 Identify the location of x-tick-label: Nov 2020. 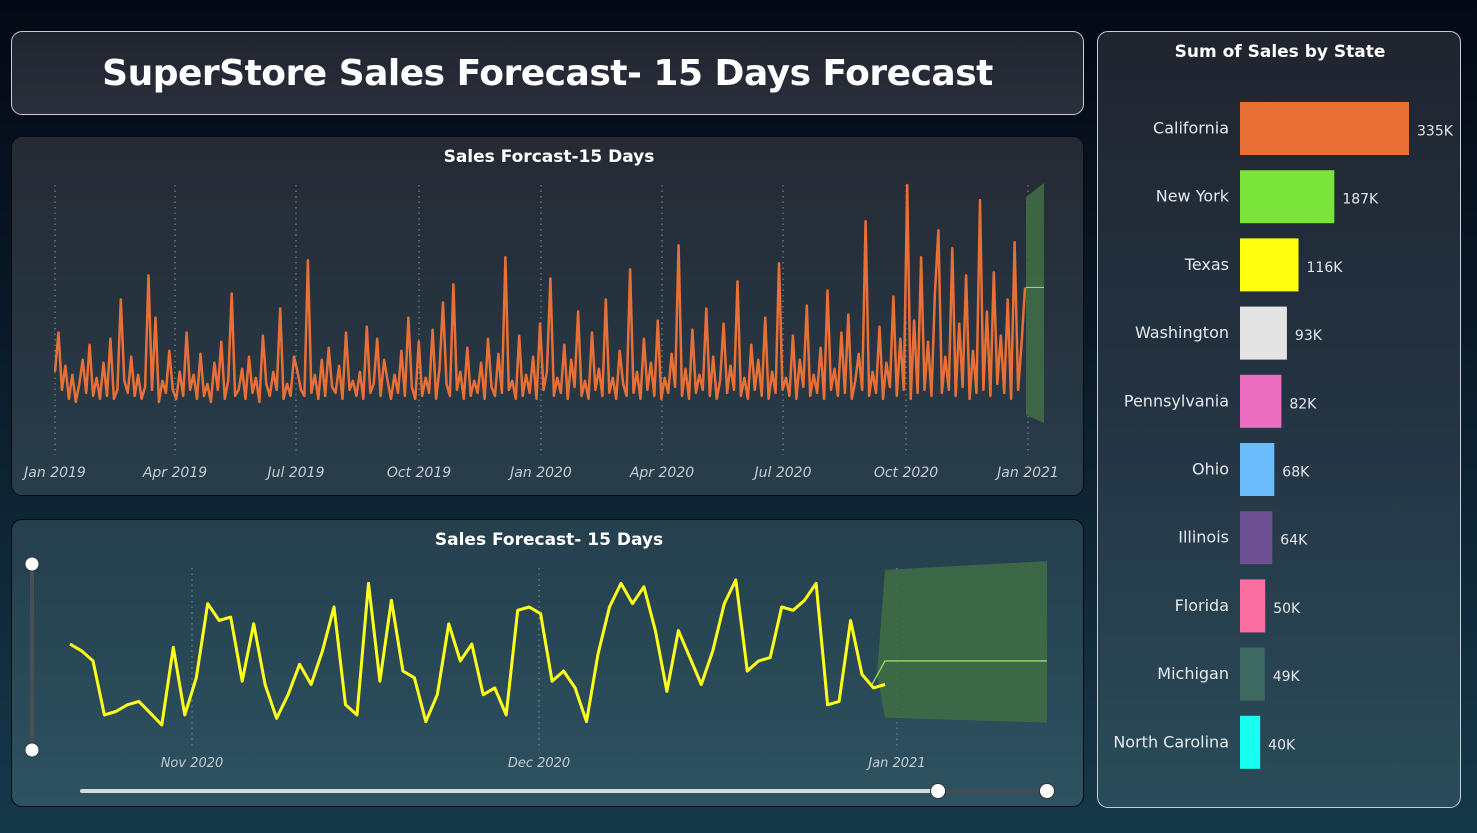
(192, 763).